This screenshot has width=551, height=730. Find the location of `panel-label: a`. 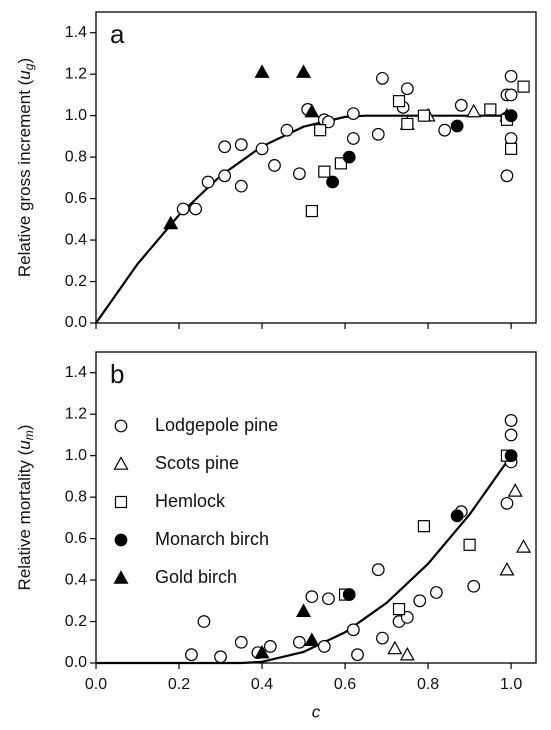

panel-label: a is located at coordinates (117, 34).